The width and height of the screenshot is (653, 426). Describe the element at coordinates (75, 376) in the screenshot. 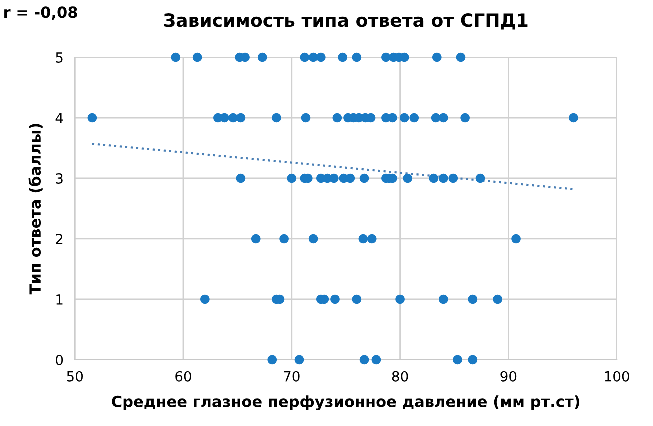

I see `x-tick-label: 50` at that location.